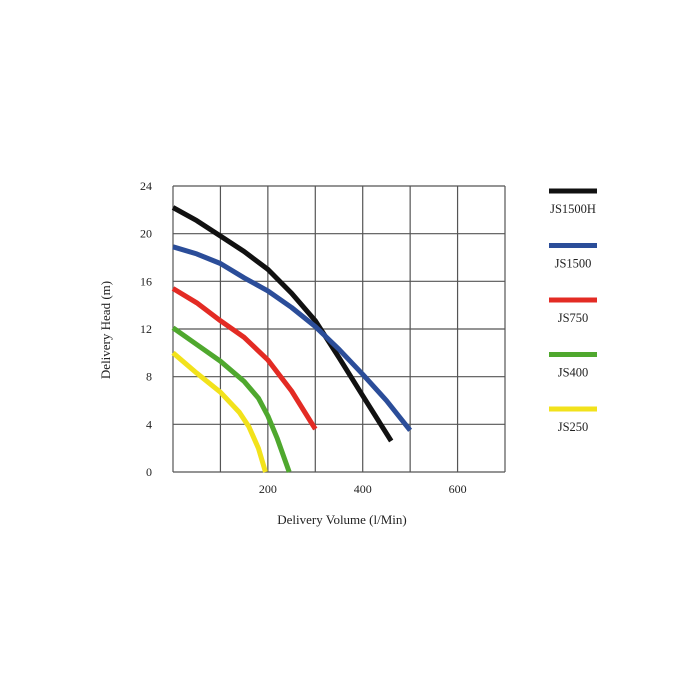 Image resolution: width=700 pixels, height=700 pixels. Describe the element at coordinates (363, 489) in the screenshot. I see `x-tick-label: 400` at that location.